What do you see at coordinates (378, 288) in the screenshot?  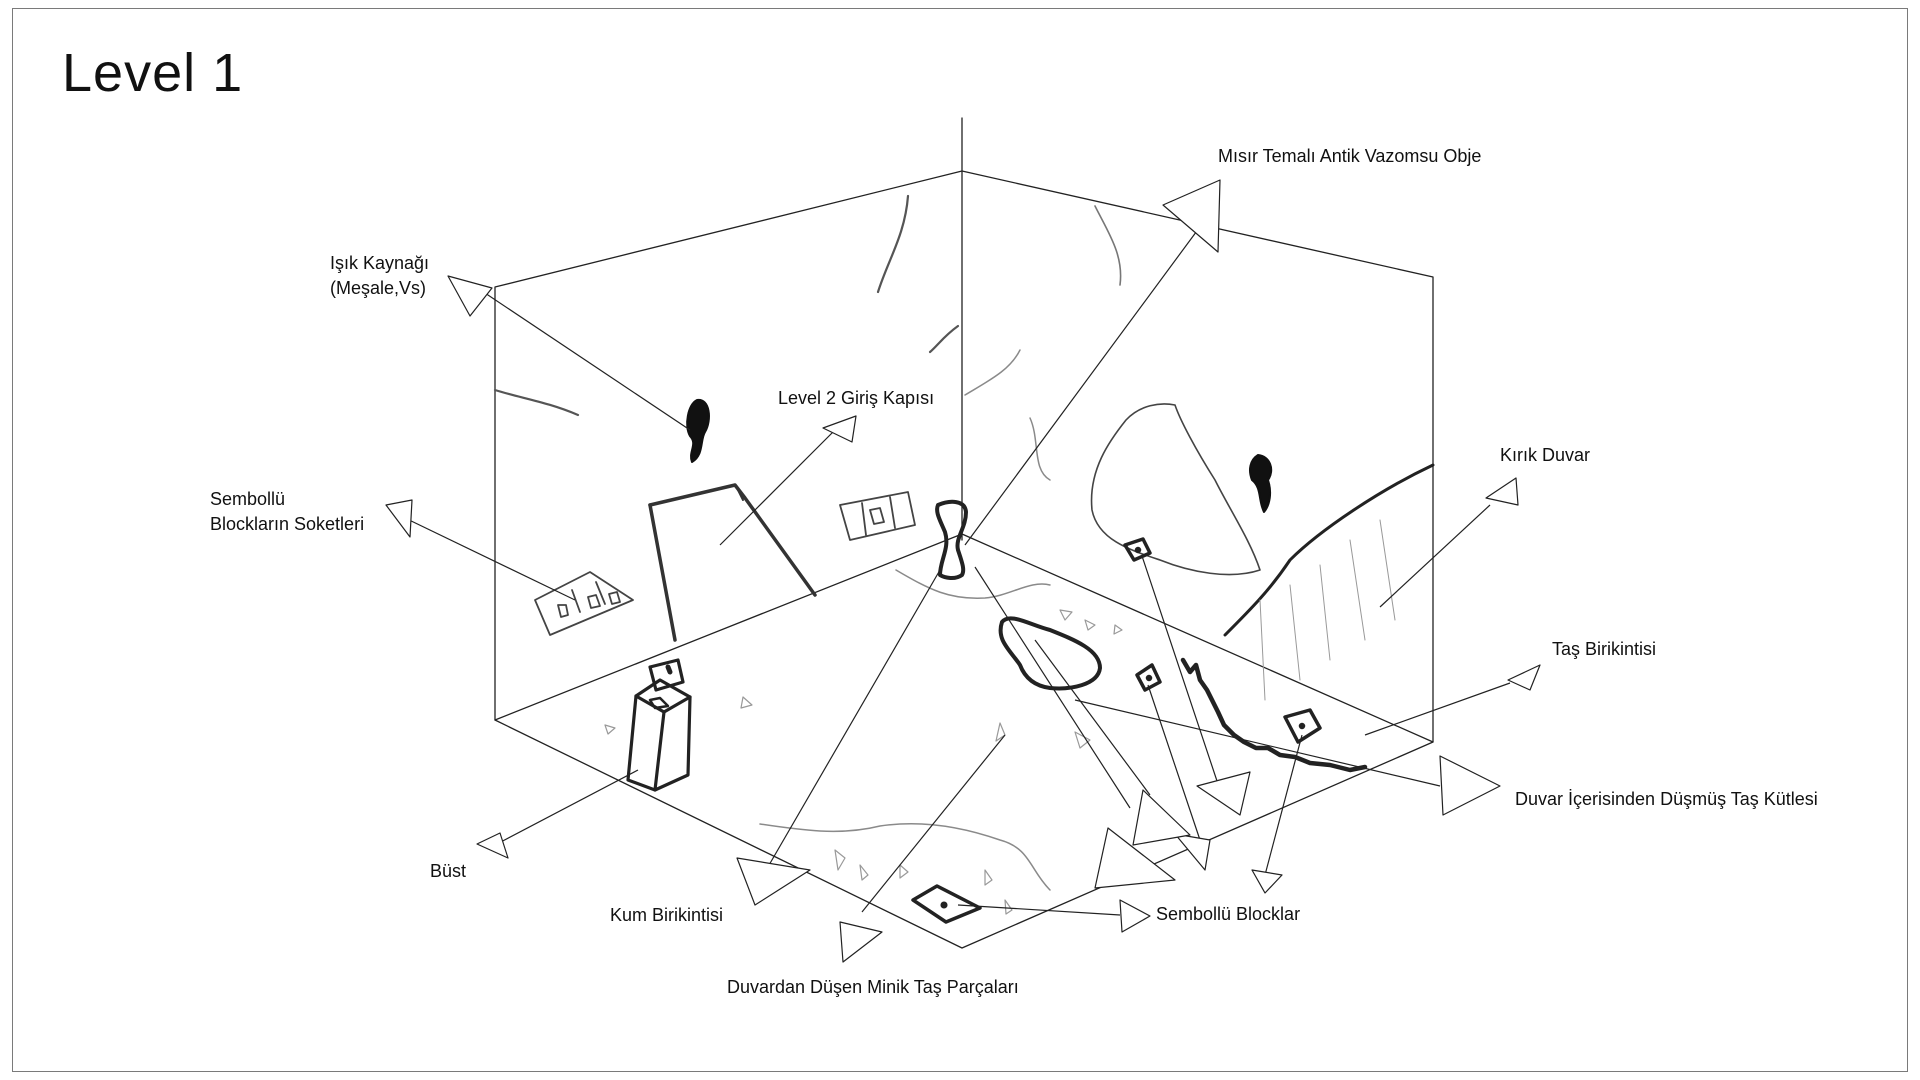 I see `label-isik-kaynagi-detail: (Meşale,Vs)` at bounding box center [378, 288].